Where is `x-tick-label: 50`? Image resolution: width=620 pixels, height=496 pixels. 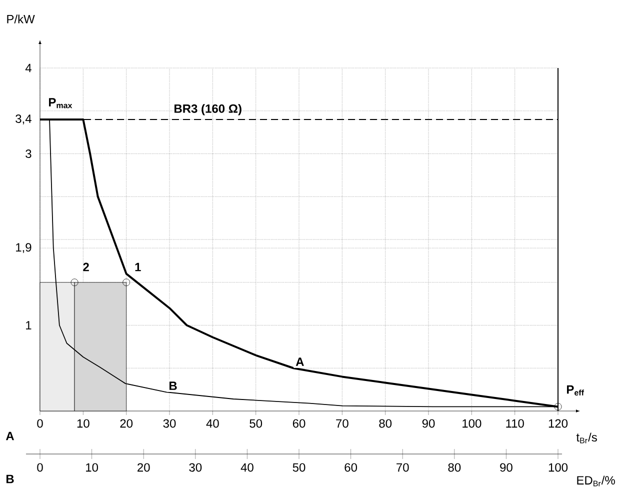
x-tick-label: 50 is located at coordinates (256, 423).